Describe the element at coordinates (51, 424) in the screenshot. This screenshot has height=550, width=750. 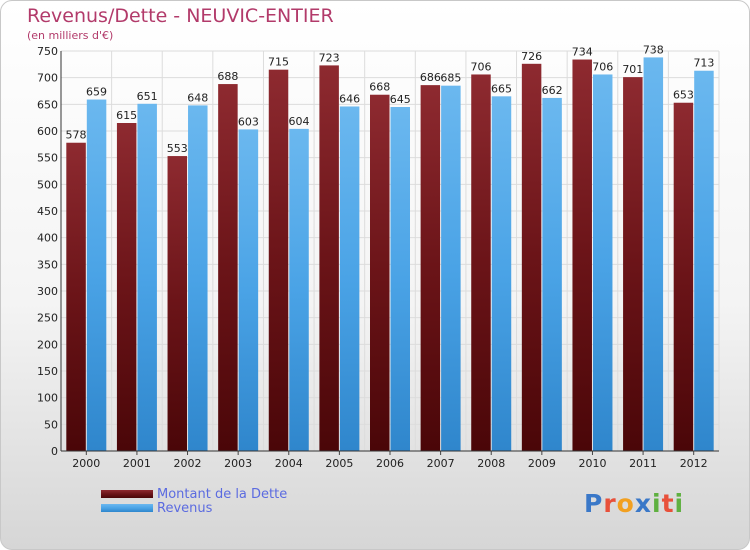
I see `y-tick-label: 50` at that location.